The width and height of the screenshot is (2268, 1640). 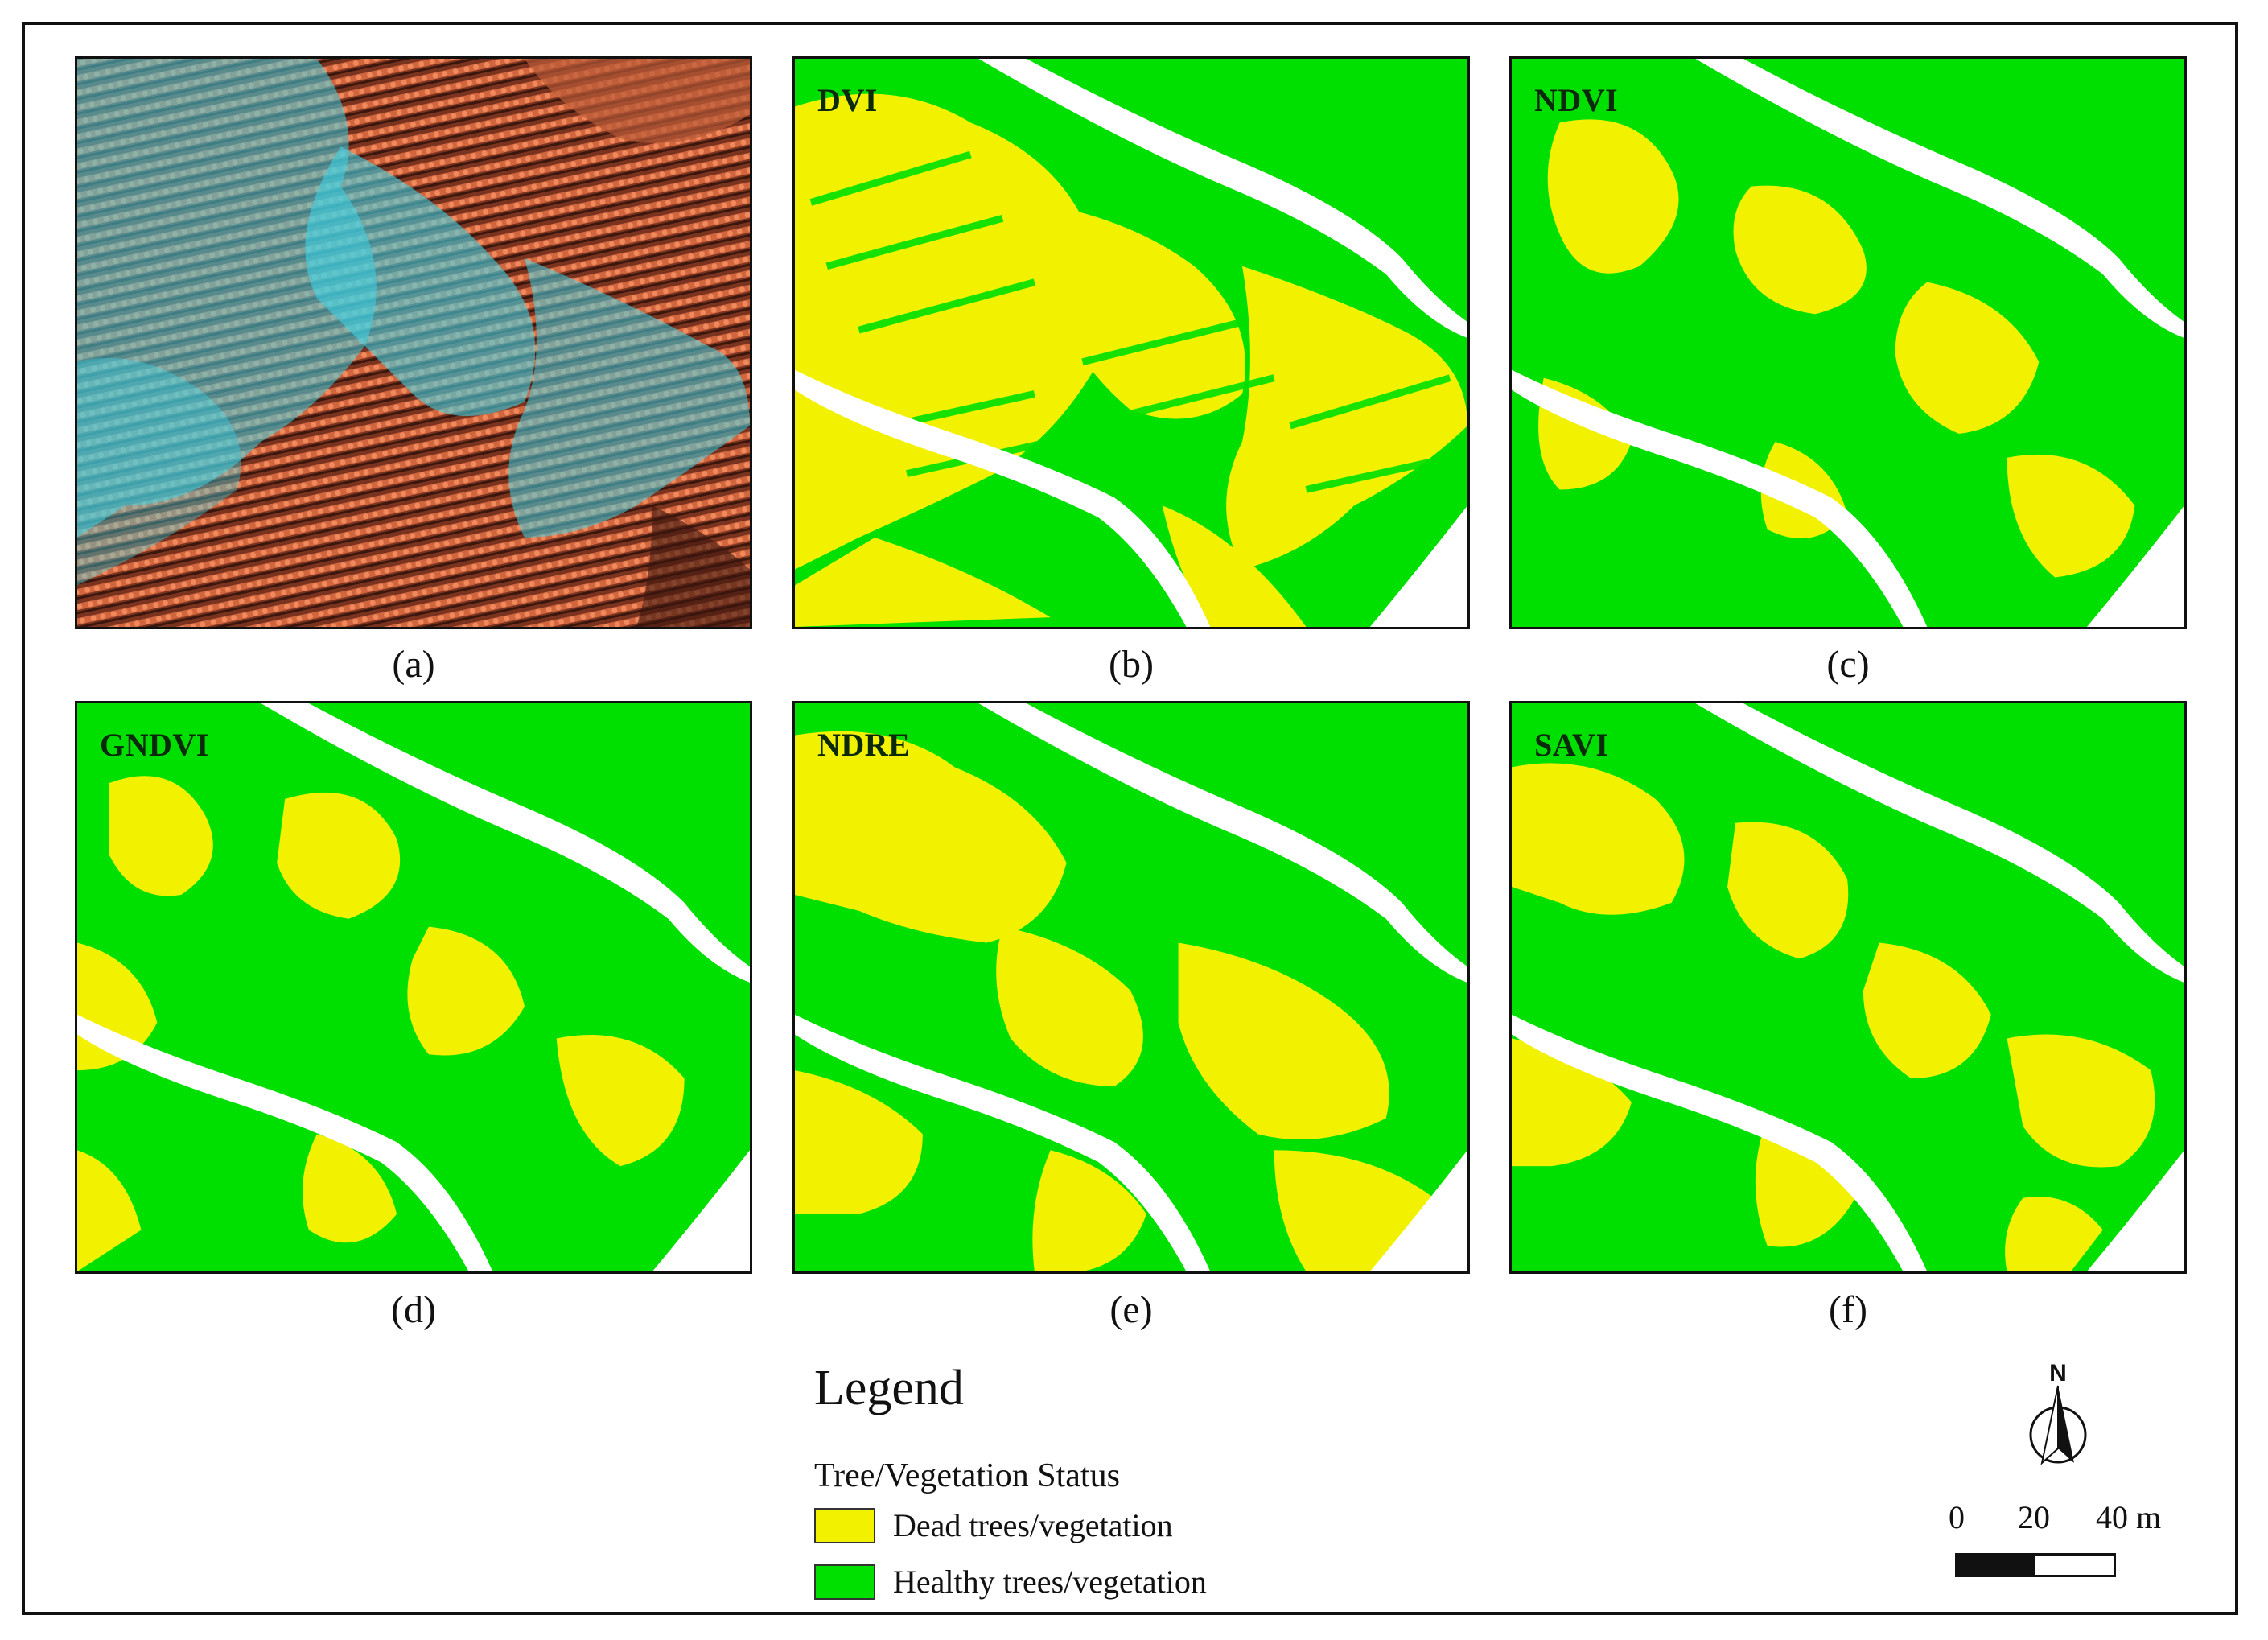 What do you see at coordinates (2035, 1565) in the screenshot?
I see `scale-bar` at bounding box center [2035, 1565].